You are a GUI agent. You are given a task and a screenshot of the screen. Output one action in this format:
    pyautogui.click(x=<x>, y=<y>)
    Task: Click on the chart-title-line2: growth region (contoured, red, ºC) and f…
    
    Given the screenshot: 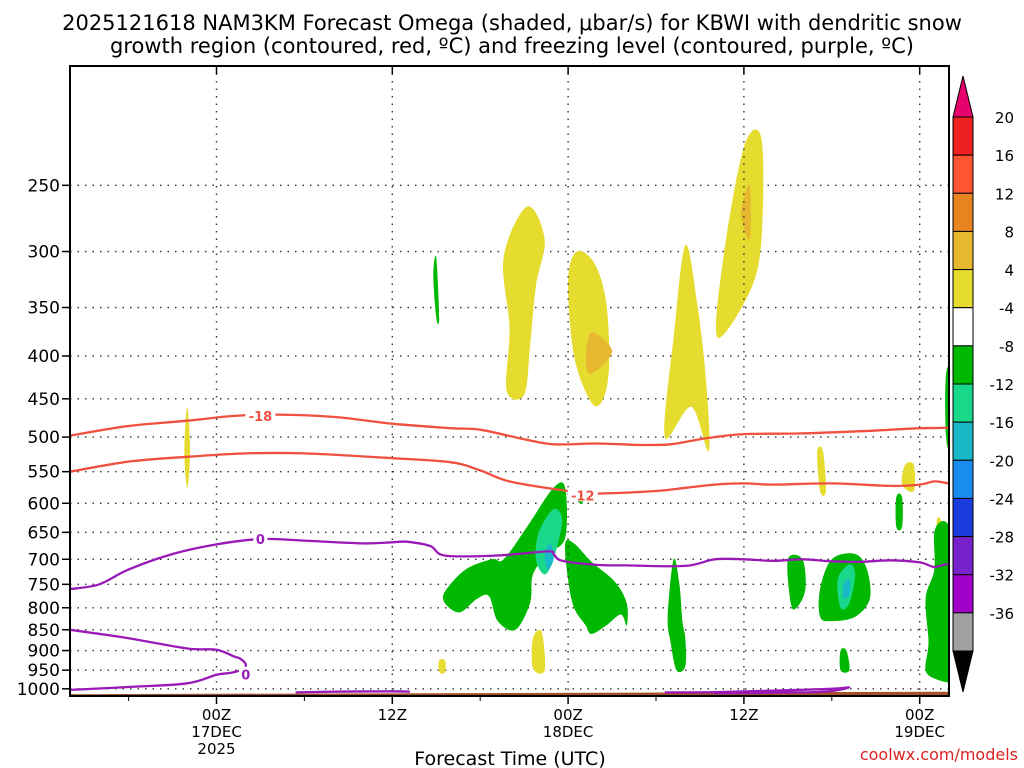 What is the action you would take?
    pyautogui.click(x=512, y=46)
    